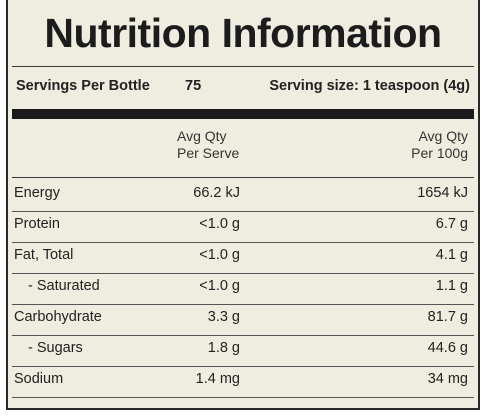 This screenshot has height=418, width=490. I want to click on header-line: Per Serve, so click(208, 153).